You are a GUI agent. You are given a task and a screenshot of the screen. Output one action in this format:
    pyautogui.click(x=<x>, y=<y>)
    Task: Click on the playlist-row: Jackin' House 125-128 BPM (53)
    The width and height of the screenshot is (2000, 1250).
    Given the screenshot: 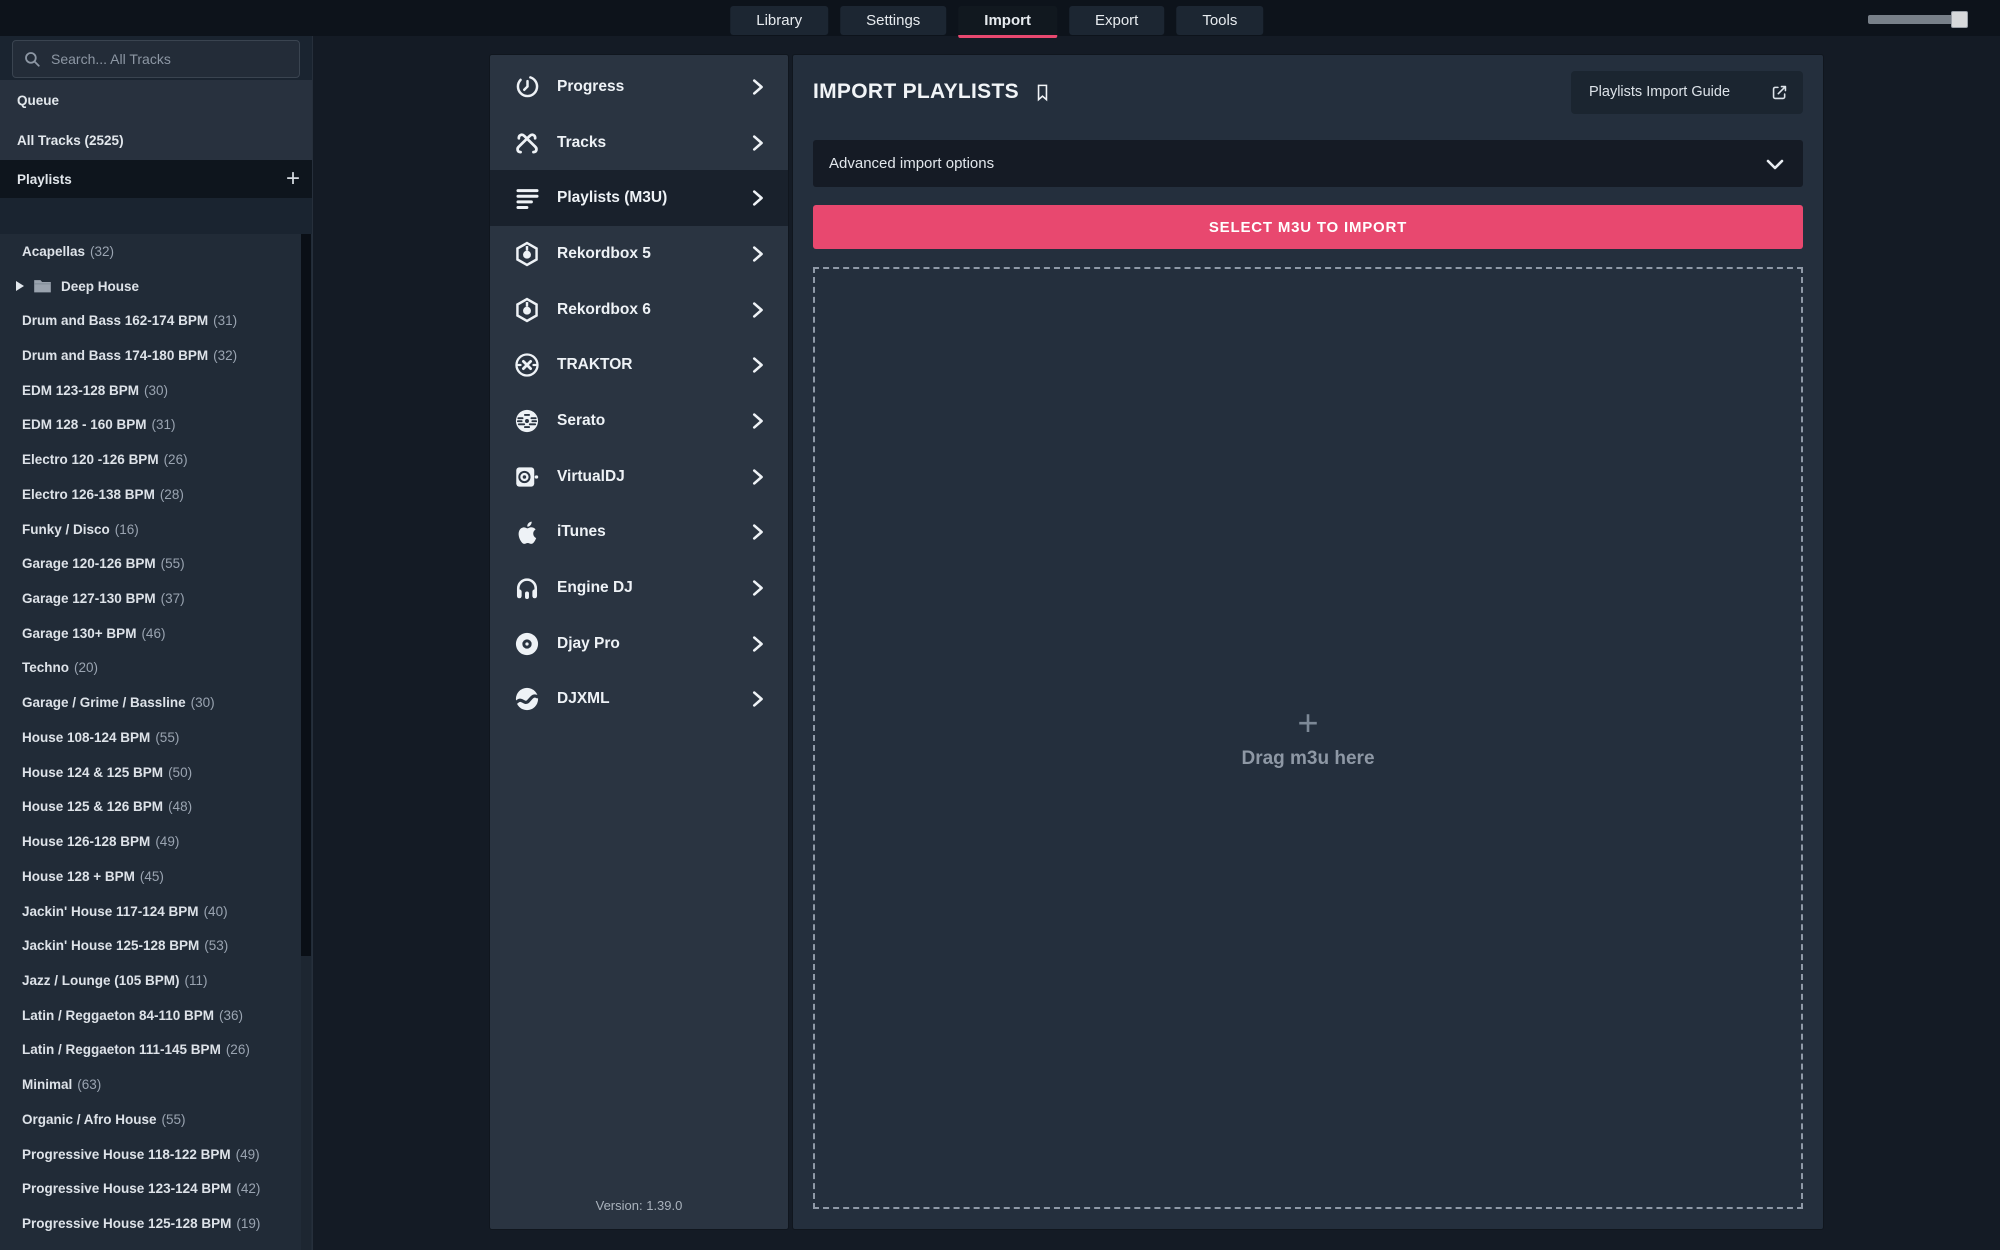 What is the action you would take?
    pyautogui.click(x=156, y=945)
    